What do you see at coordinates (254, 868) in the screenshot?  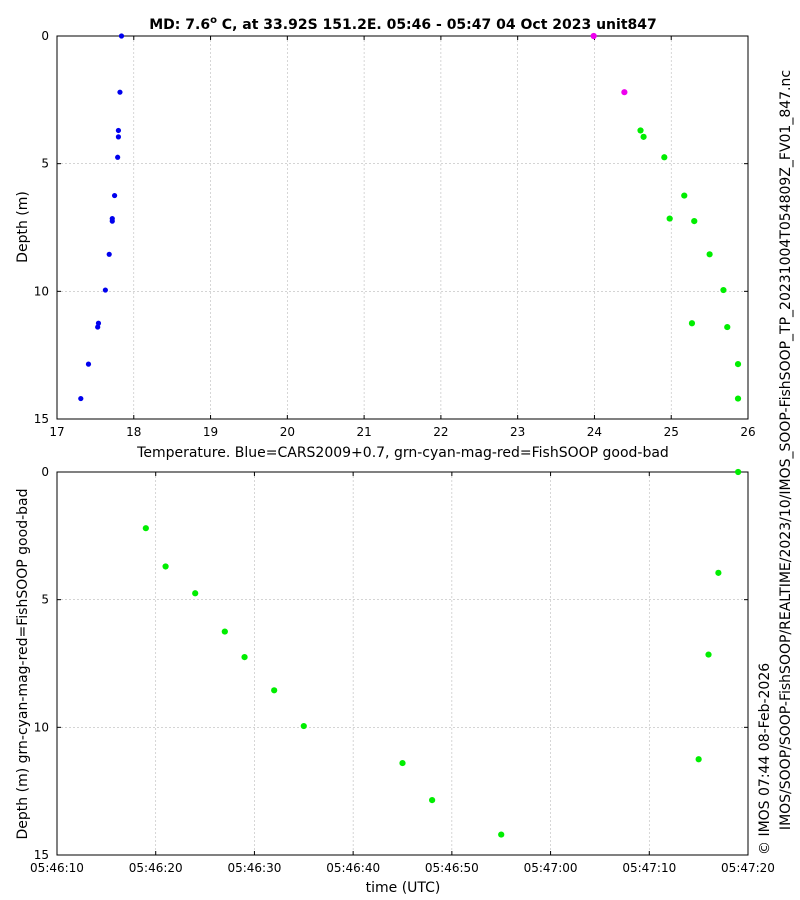 I see `x-tick-label: 05:46:30` at bounding box center [254, 868].